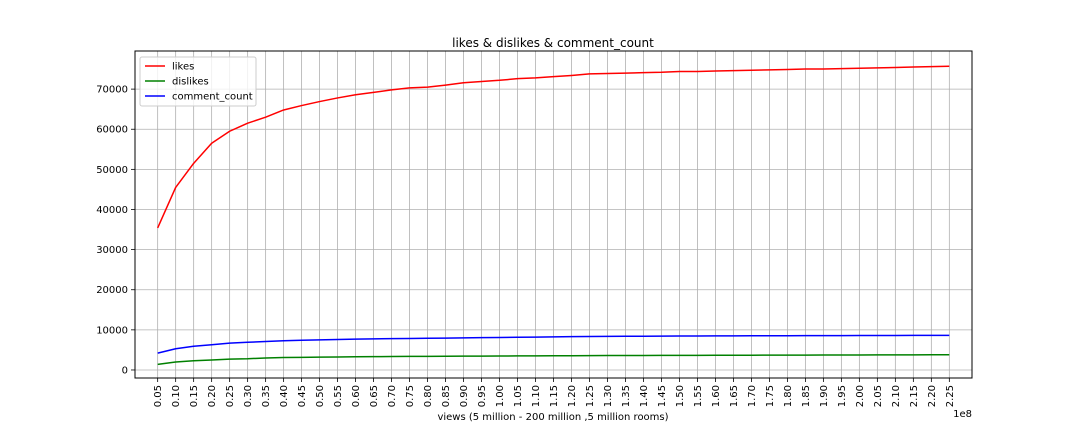 The width and height of the screenshot is (1080, 432). I want to click on x-tick-label: 1.05, so click(518, 396).